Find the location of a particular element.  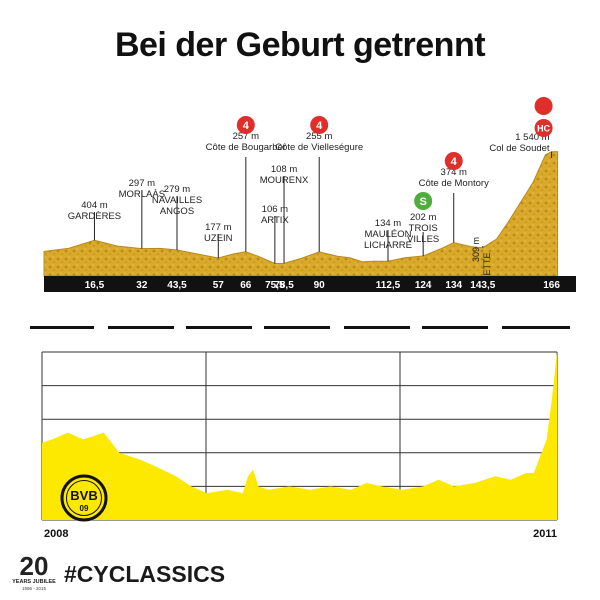

waypoint-altitude: 255 m is located at coordinates (319, 136).